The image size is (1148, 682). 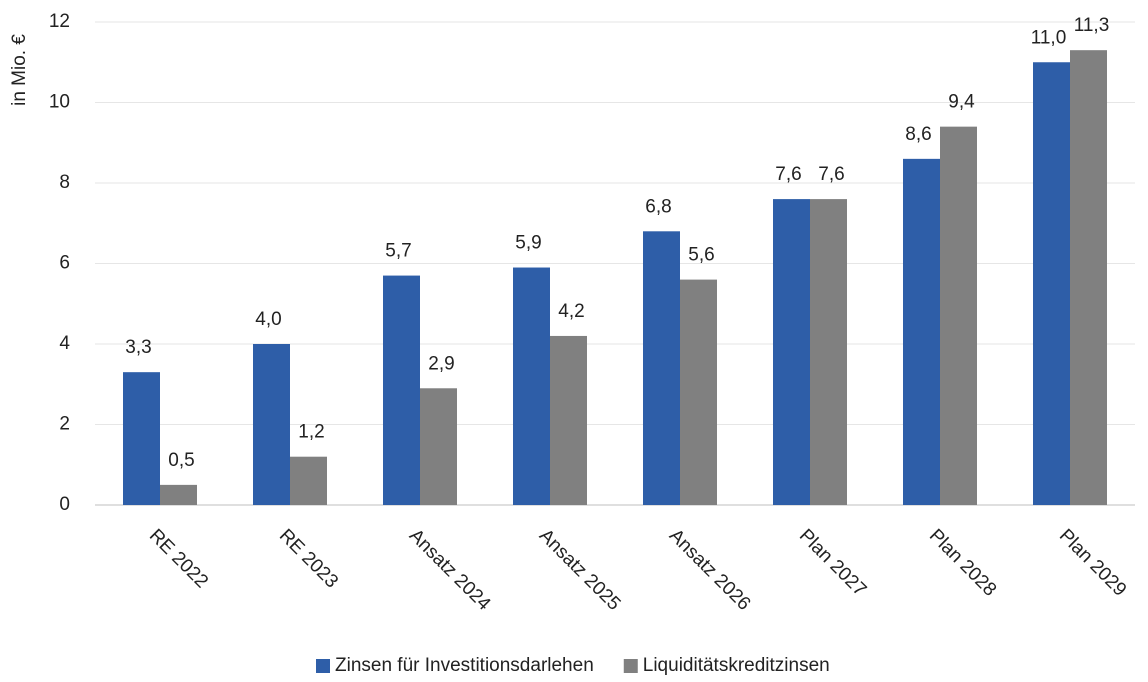 What do you see at coordinates (918, 134) in the screenshot?
I see `value-label: 8,6` at bounding box center [918, 134].